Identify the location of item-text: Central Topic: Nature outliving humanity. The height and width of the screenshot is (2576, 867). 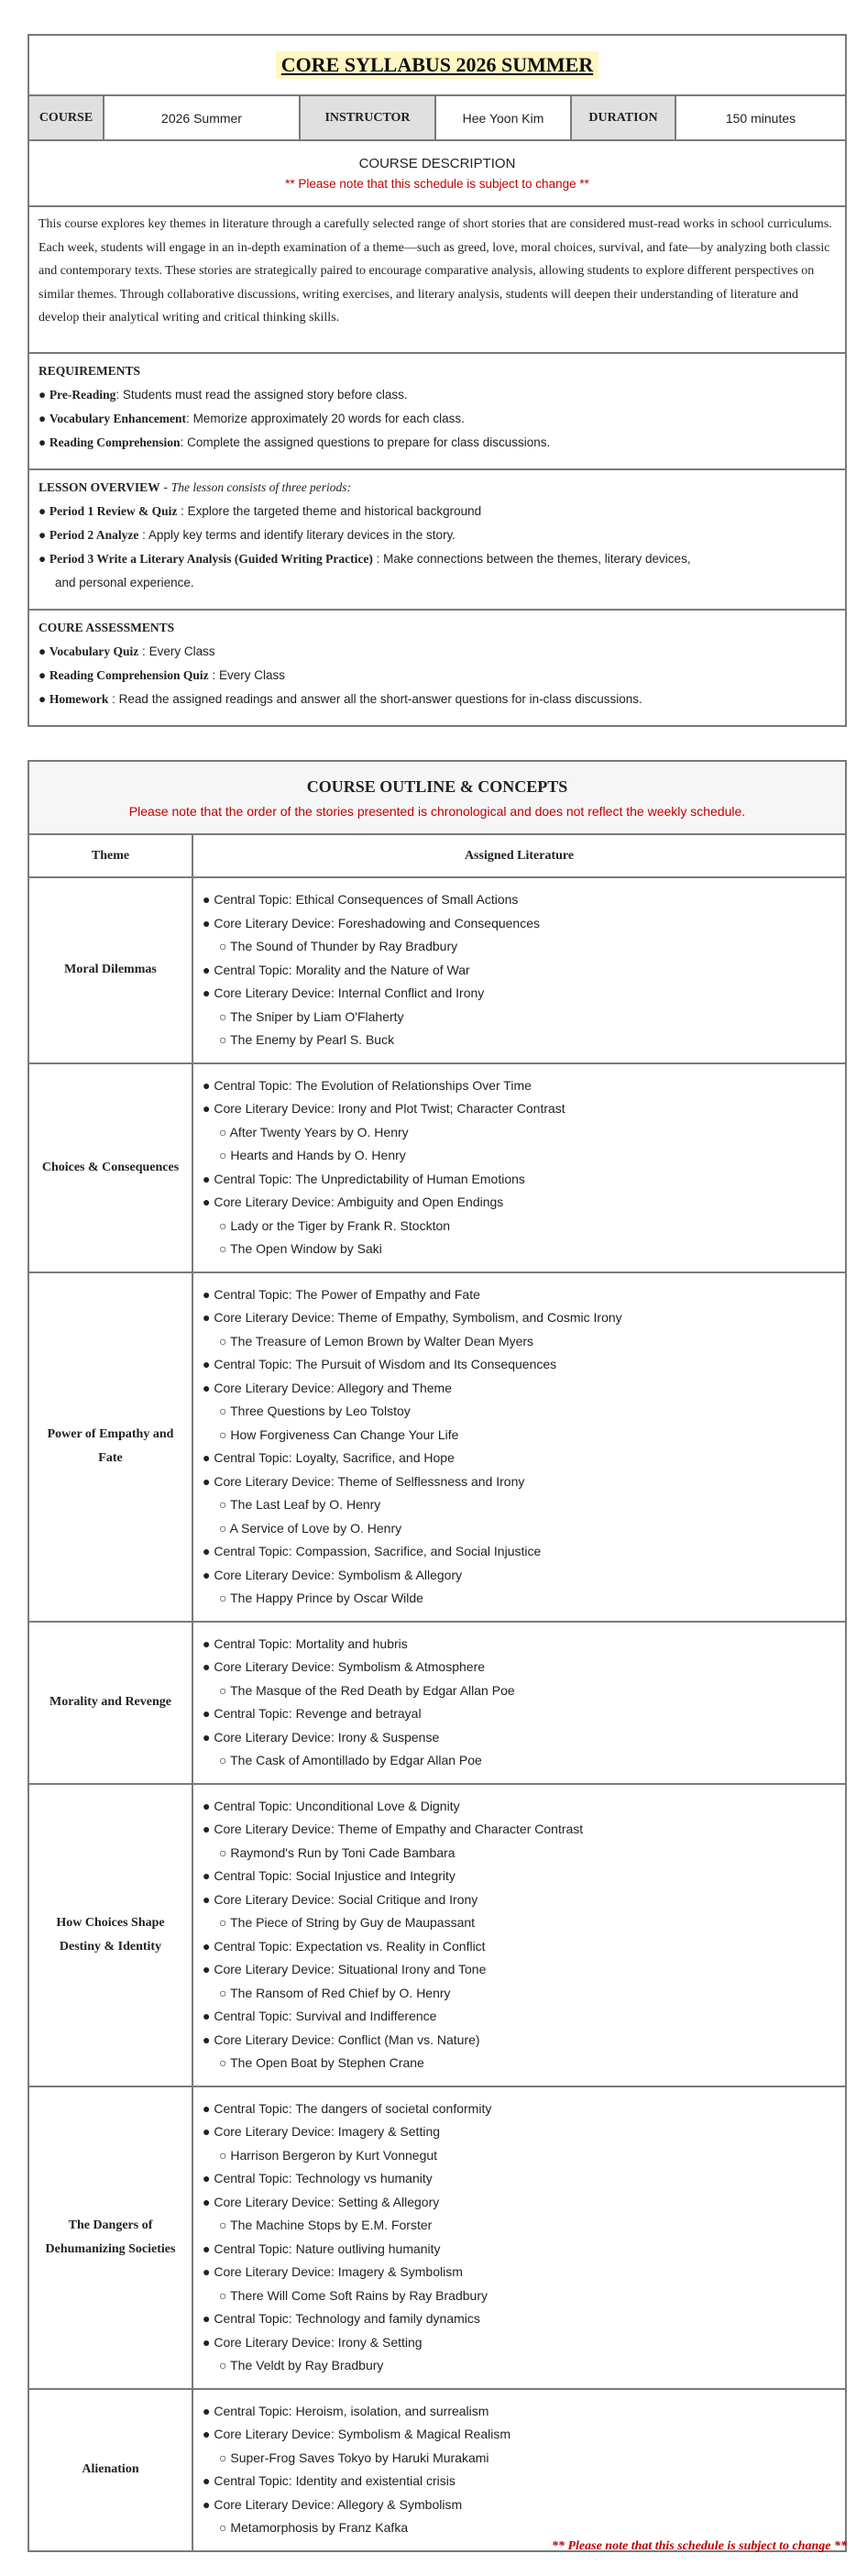
(327, 2248).